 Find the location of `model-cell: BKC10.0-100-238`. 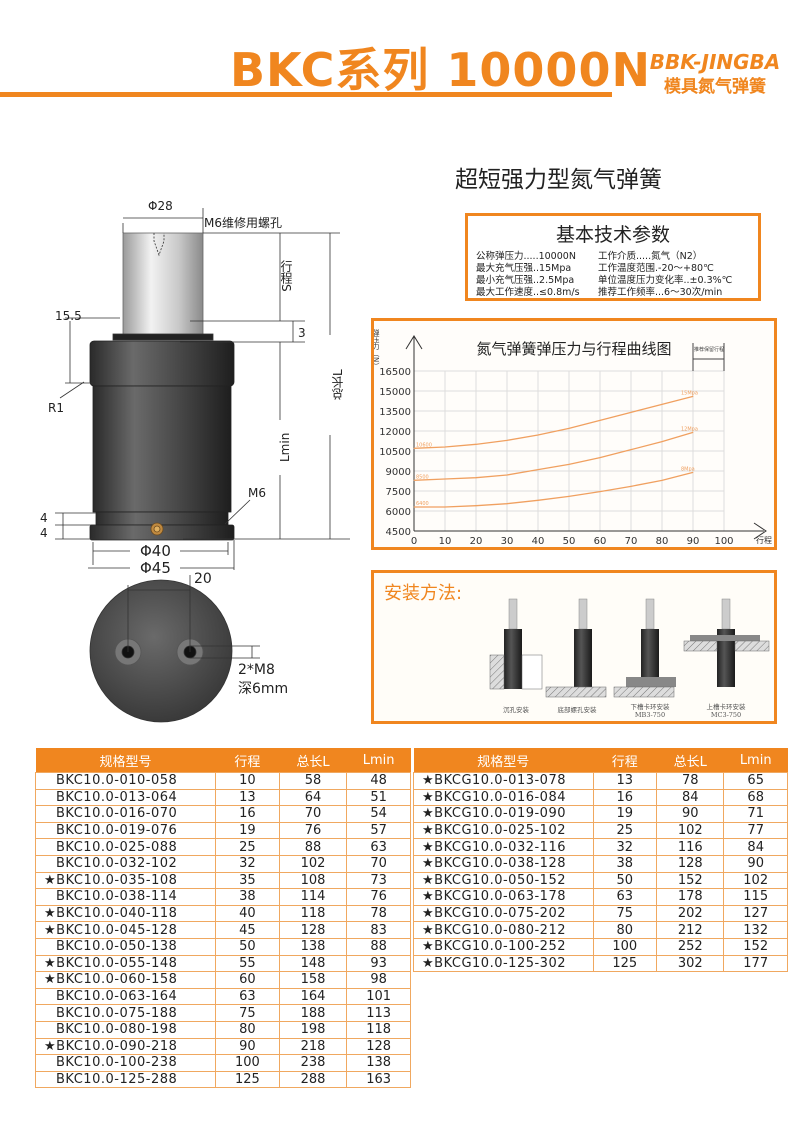

model-cell: BKC10.0-100-238 is located at coordinates (125, 1063).